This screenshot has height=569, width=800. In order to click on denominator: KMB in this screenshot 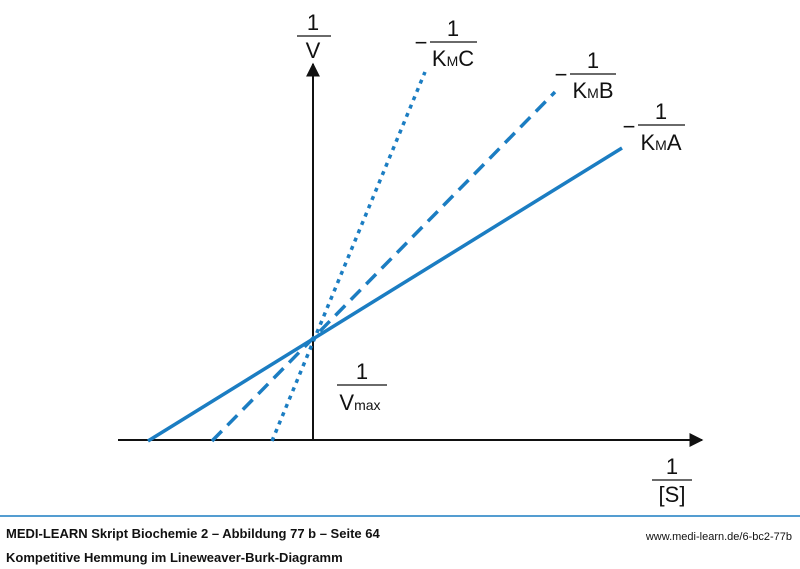, I will do `click(592, 90)`.